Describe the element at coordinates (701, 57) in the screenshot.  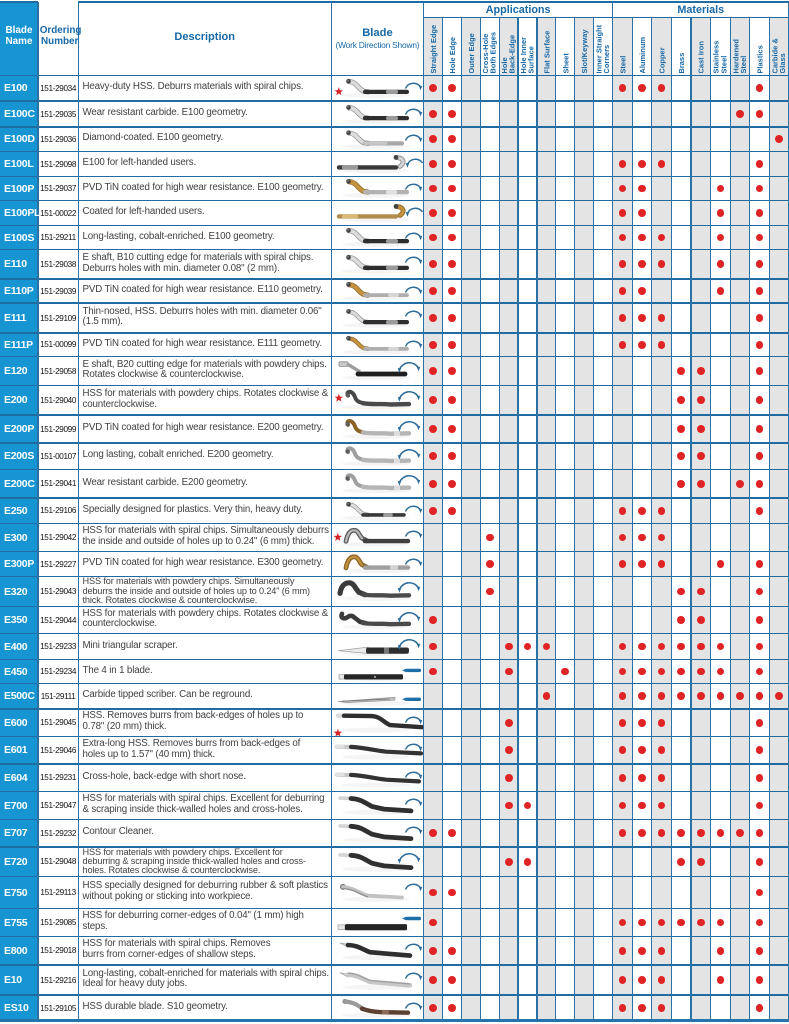
I see `svg-text: Cast Iron` at that location.